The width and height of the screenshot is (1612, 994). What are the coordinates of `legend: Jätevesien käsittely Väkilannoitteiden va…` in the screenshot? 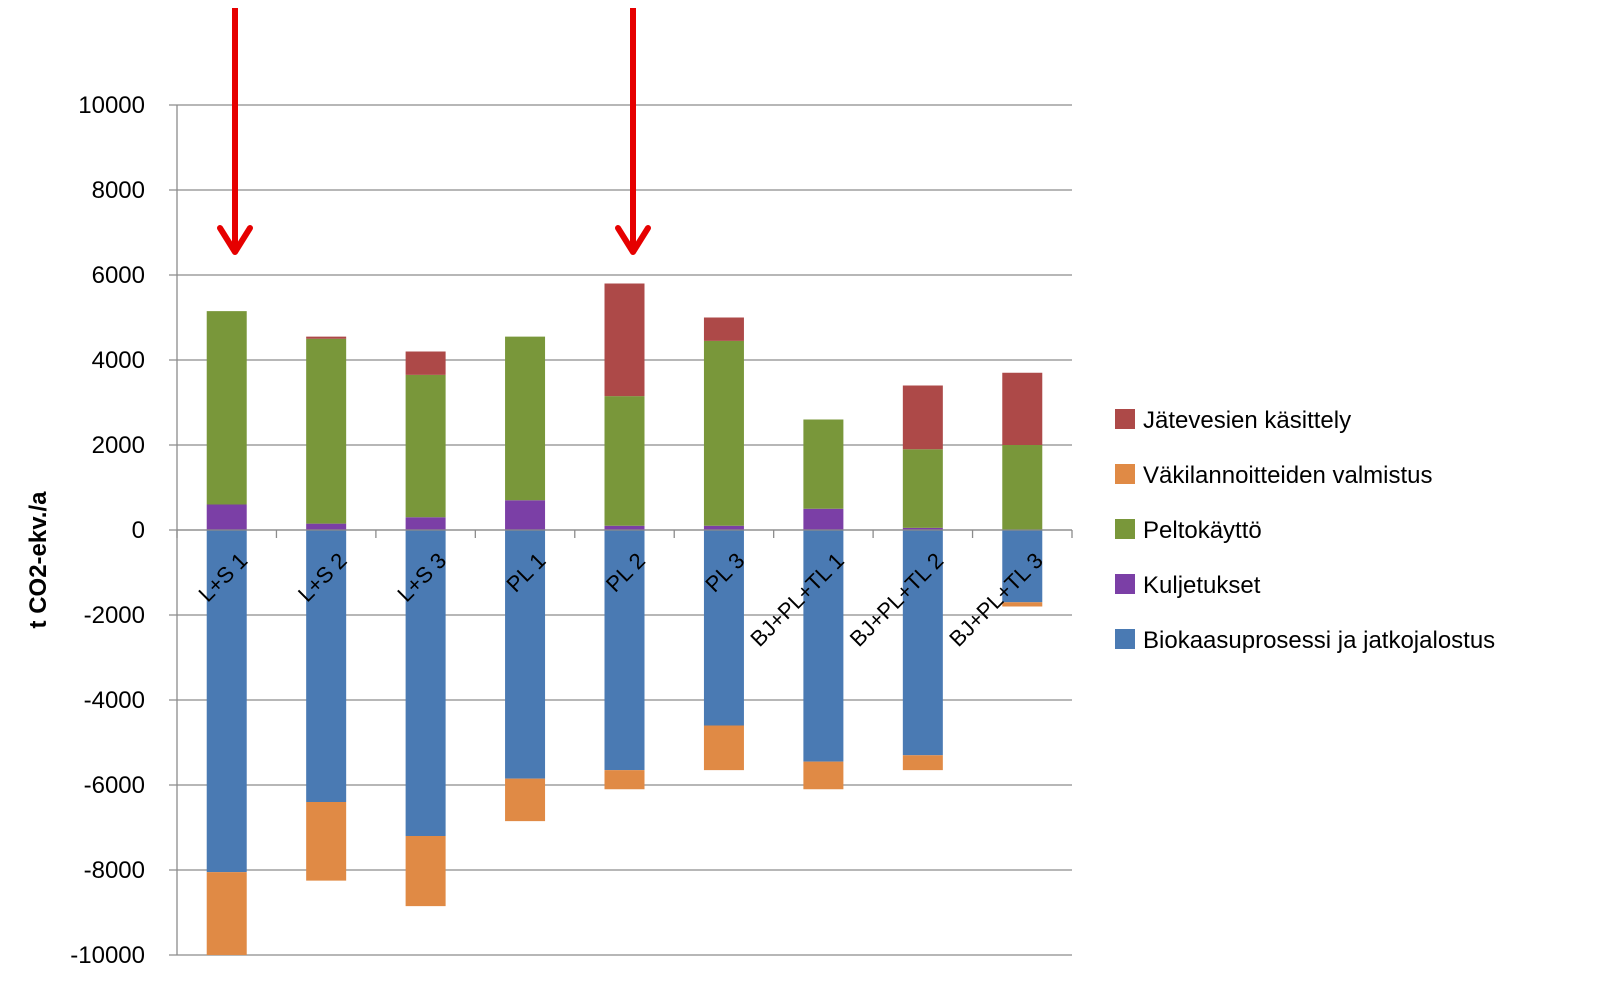 It's located at (1305, 530).